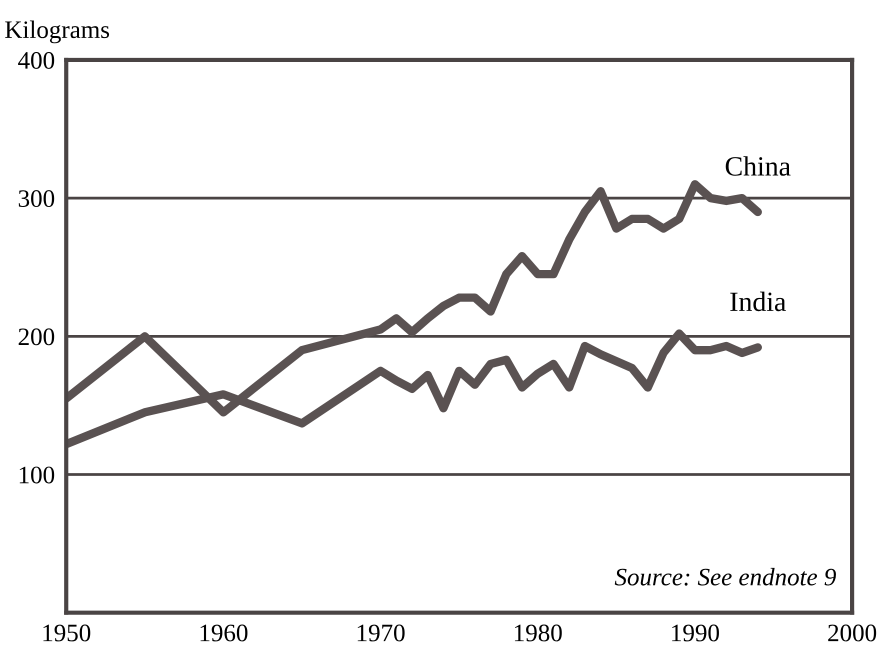  Describe the element at coordinates (381, 633) in the screenshot. I see `x-tick-label: 1970` at that location.